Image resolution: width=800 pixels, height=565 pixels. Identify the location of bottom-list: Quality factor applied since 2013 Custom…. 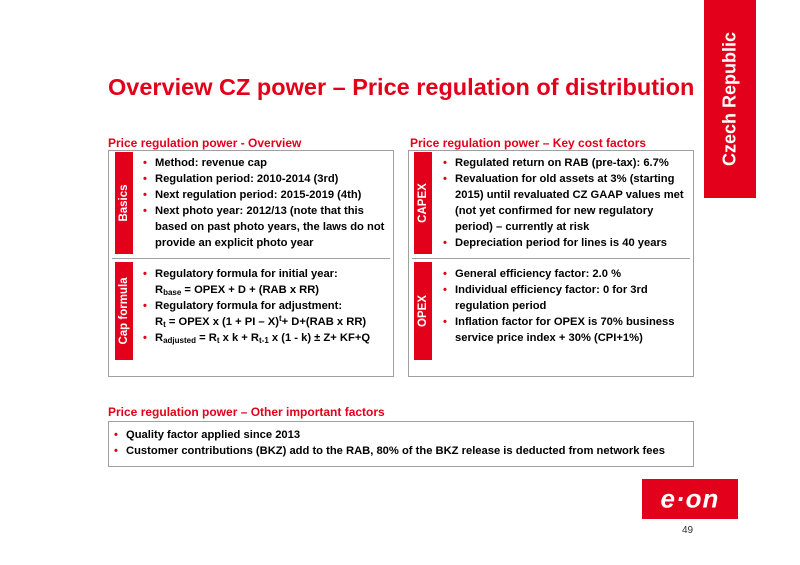
(402, 443).